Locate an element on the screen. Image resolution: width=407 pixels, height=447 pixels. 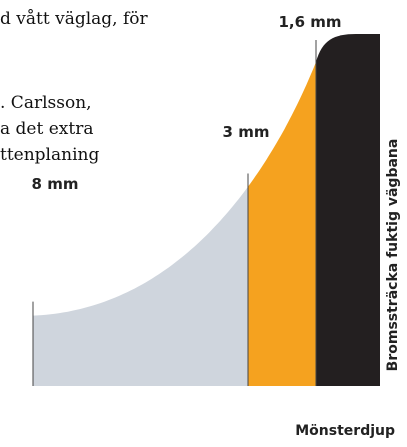
area-segment-beyond-1-6mm is located at coordinates (348, 210).